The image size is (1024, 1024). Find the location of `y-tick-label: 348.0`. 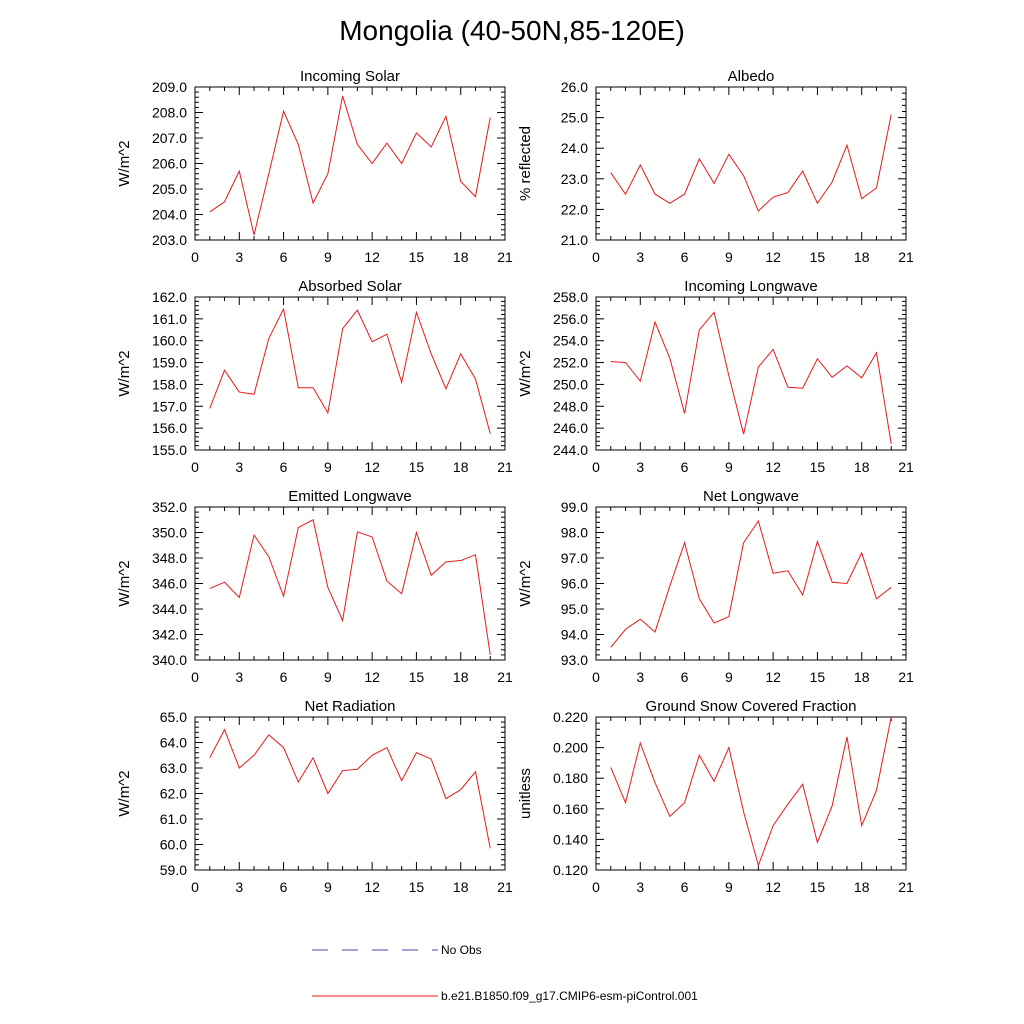

y-tick-label: 348.0 is located at coordinates (169, 558).